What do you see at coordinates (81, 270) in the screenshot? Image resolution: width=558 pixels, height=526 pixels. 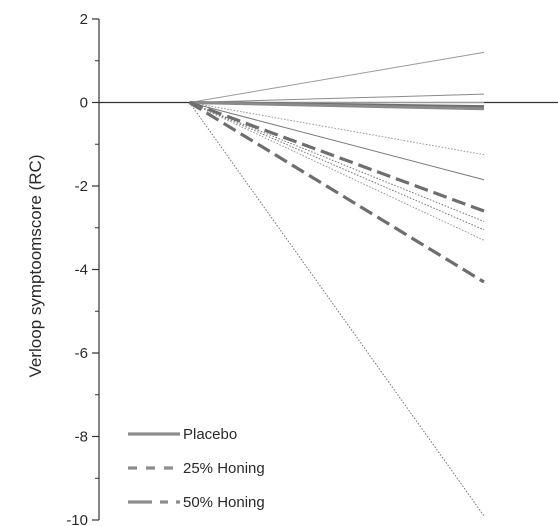 I see `y-tick-label: -4` at bounding box center [81, 270].